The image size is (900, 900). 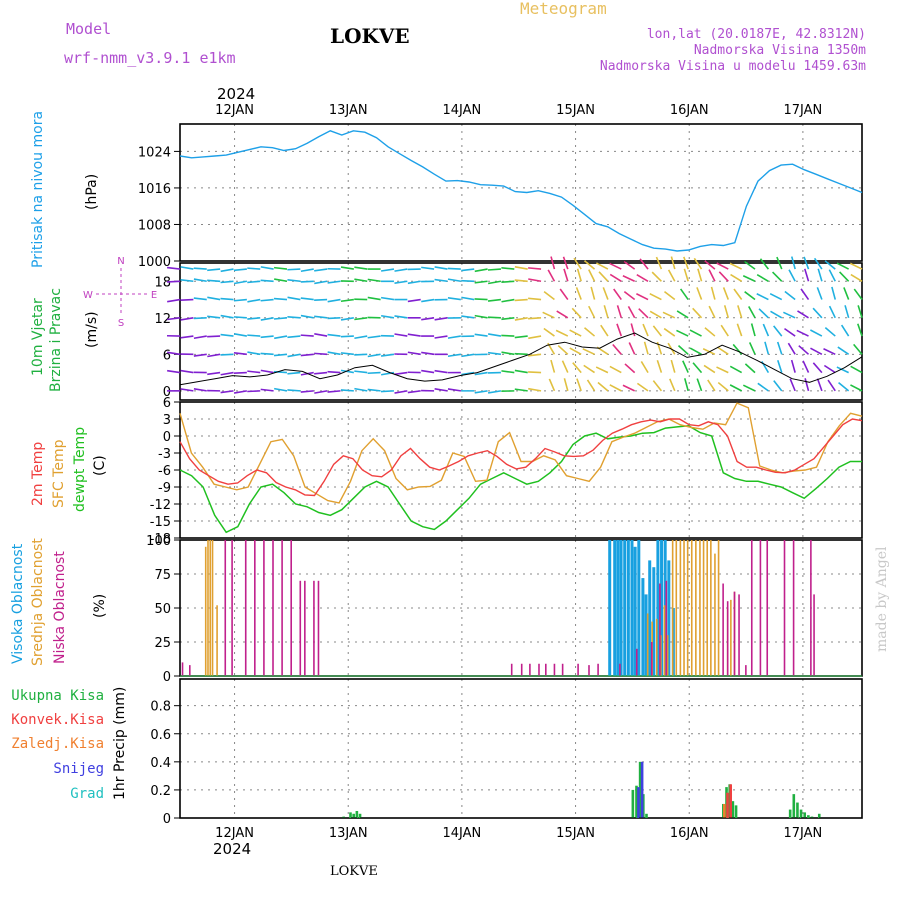 I want to click on pressure-label: Pritisak na nivou mora, so click(x=38, y=189).